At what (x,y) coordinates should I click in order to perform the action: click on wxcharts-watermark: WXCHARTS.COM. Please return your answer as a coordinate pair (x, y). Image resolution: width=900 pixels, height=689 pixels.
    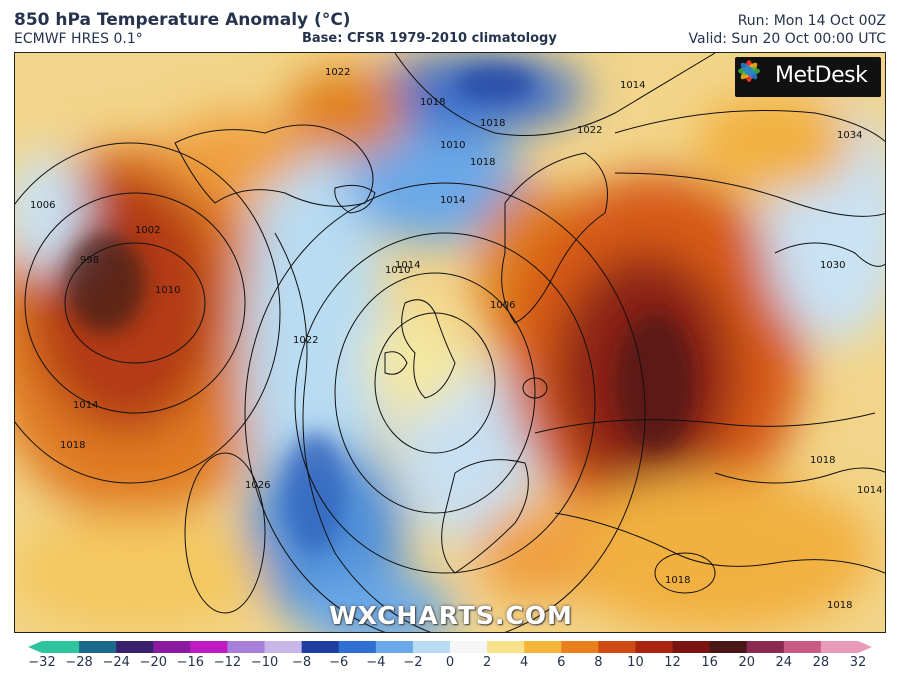
    Looking at the image, I should click on (451, 615).